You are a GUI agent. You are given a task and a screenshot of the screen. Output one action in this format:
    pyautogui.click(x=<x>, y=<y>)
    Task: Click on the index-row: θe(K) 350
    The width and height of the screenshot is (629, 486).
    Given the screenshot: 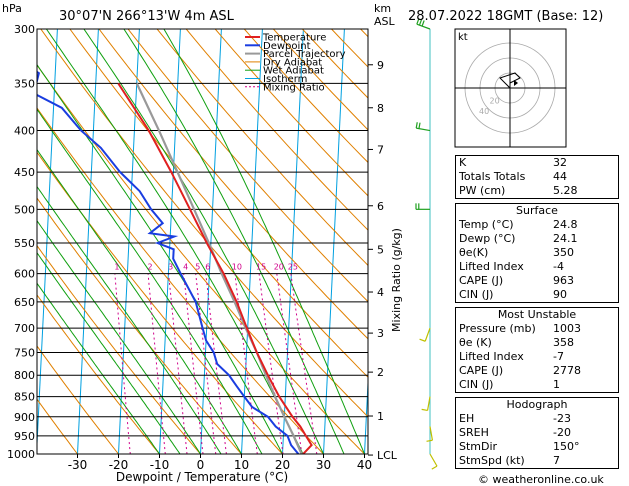 What is the action you would take?
    pyautogui.click(x=537, y=253)
    